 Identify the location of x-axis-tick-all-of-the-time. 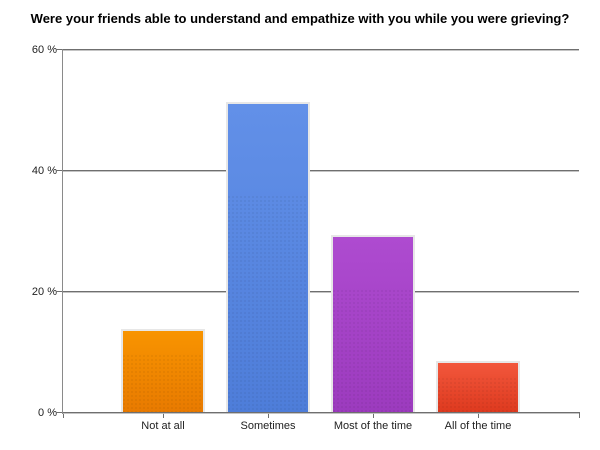
(478, 415).